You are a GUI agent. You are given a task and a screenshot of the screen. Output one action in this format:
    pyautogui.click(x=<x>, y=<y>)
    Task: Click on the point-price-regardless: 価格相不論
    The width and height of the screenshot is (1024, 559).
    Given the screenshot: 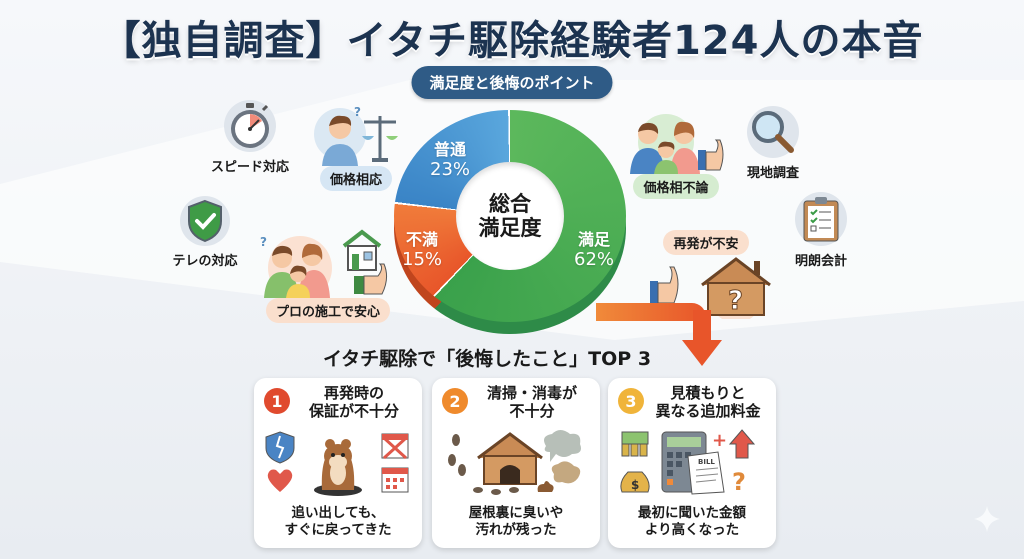 What is the action you would take?
    pyautogui.click(x=676, y=155)
    